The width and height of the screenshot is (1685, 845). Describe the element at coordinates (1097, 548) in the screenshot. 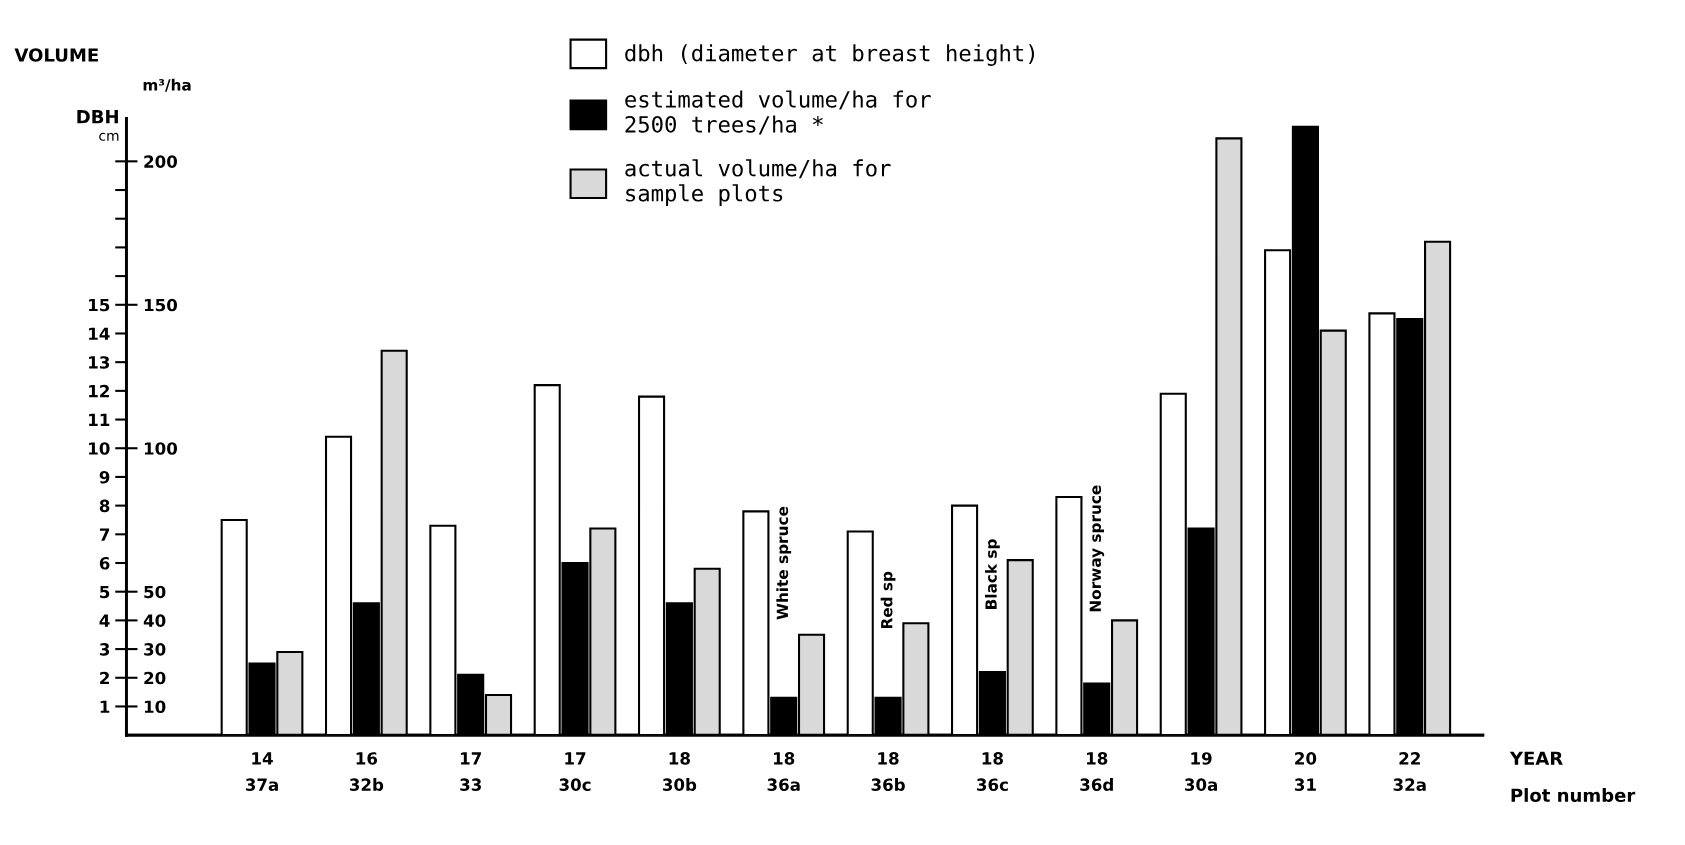

I see `annotation: Norway spruce` at that location.